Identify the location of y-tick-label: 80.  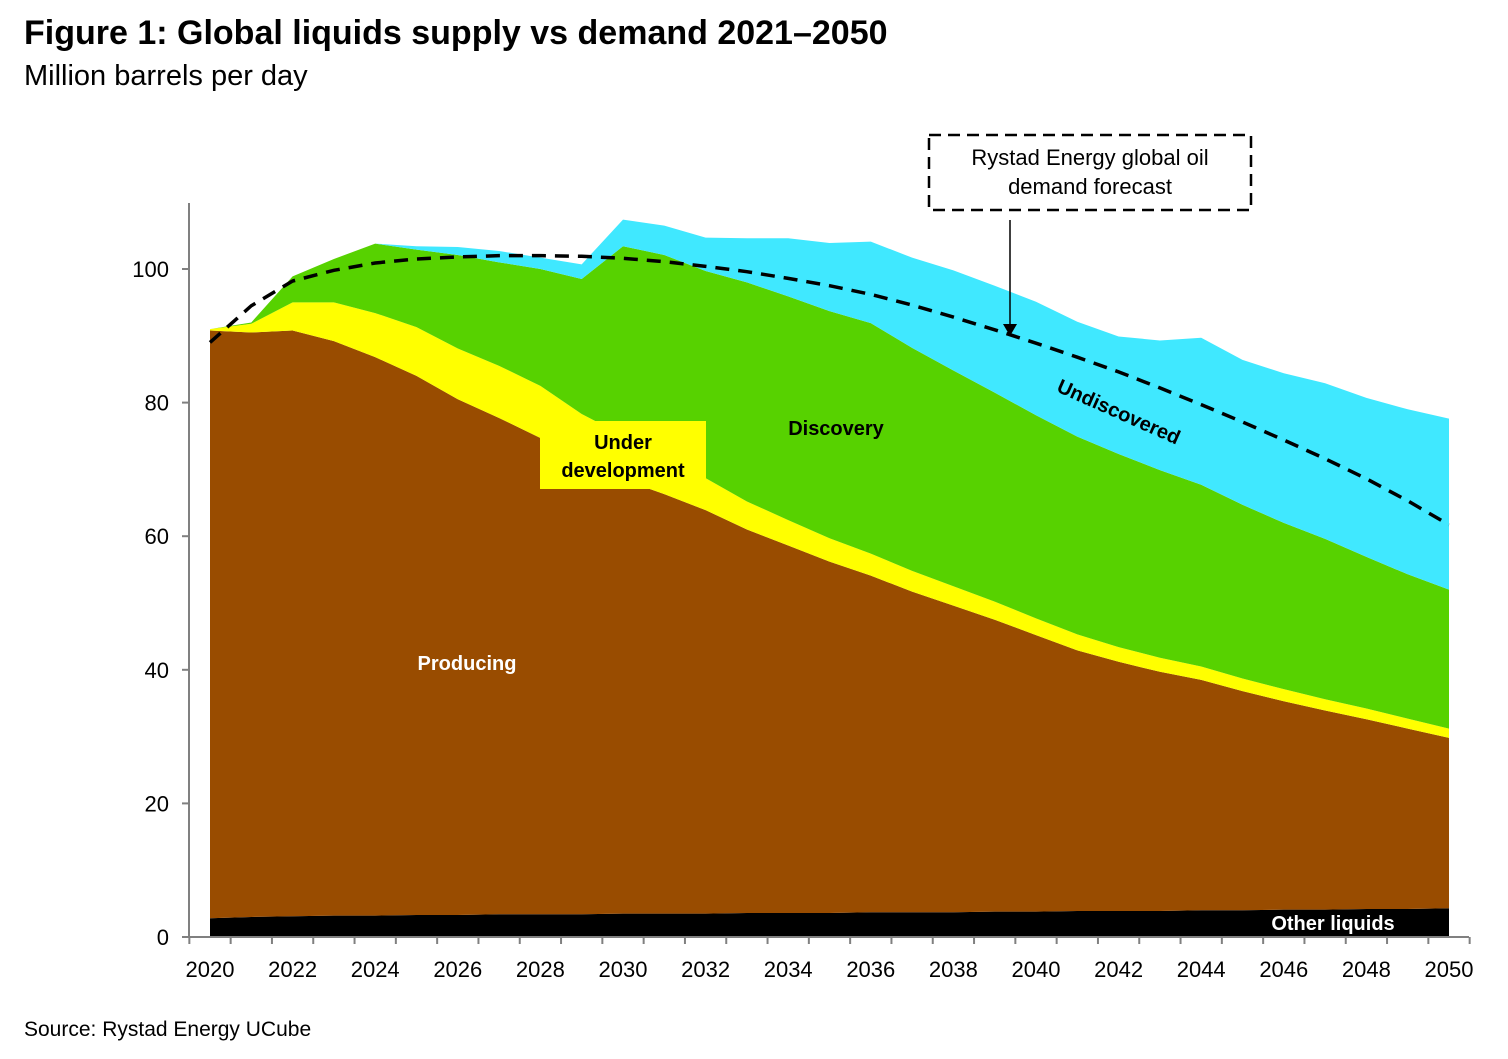
(157, 403).